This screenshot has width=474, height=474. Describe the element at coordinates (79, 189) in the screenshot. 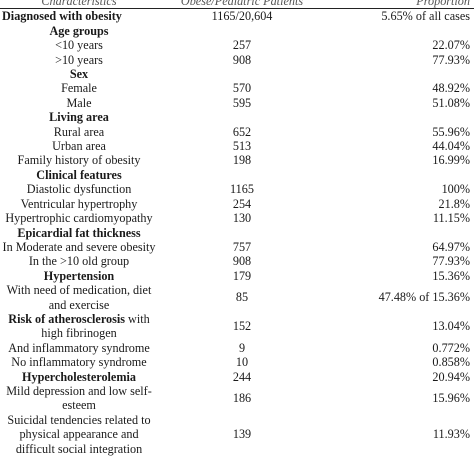

I see `row-label: Diastolic dysfunction` at that location.